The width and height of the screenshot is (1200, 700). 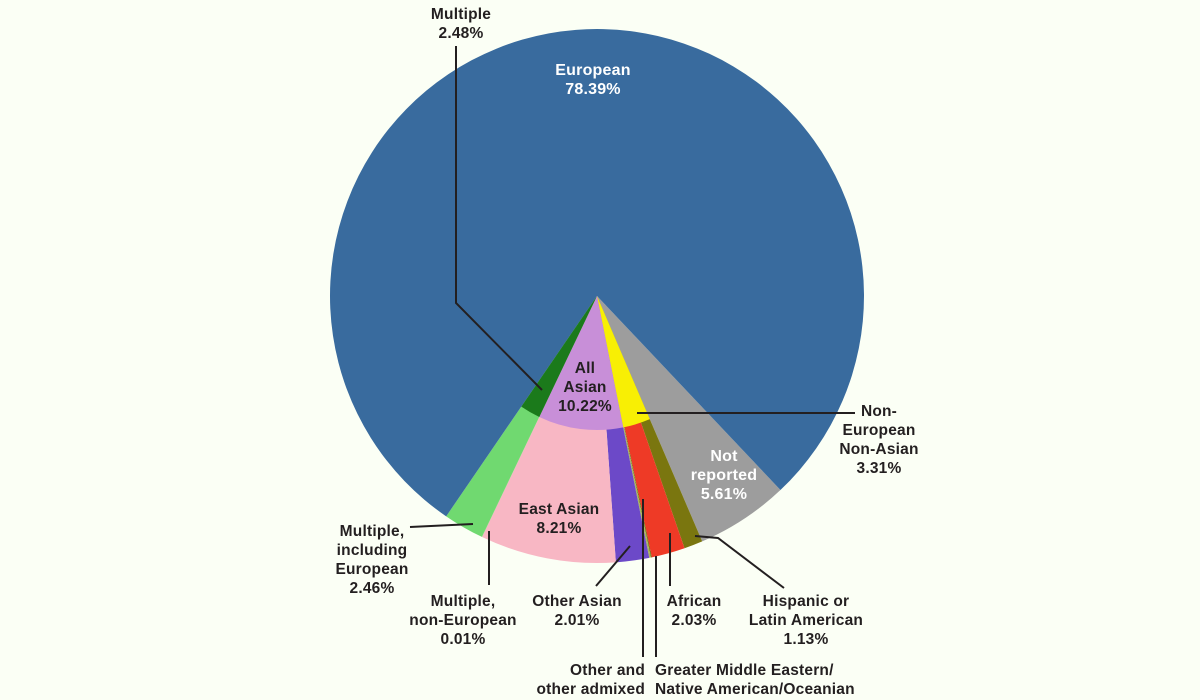 I want to click on label-multiple-non-european: Multiple, non-European 0.01%, so click(x=463, y=620).